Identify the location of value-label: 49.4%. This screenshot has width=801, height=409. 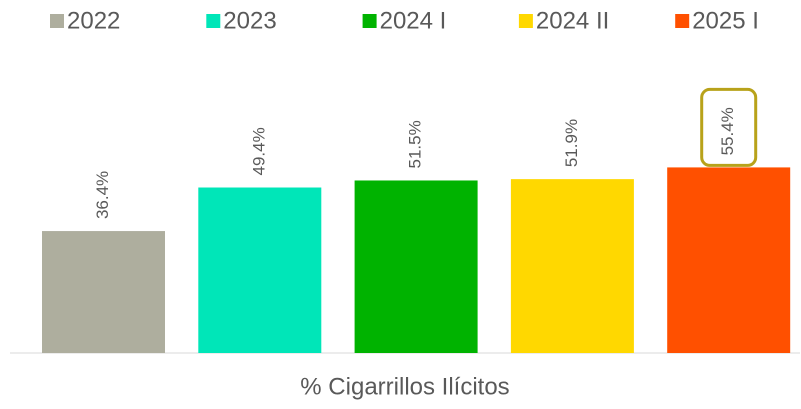
(258, 151).